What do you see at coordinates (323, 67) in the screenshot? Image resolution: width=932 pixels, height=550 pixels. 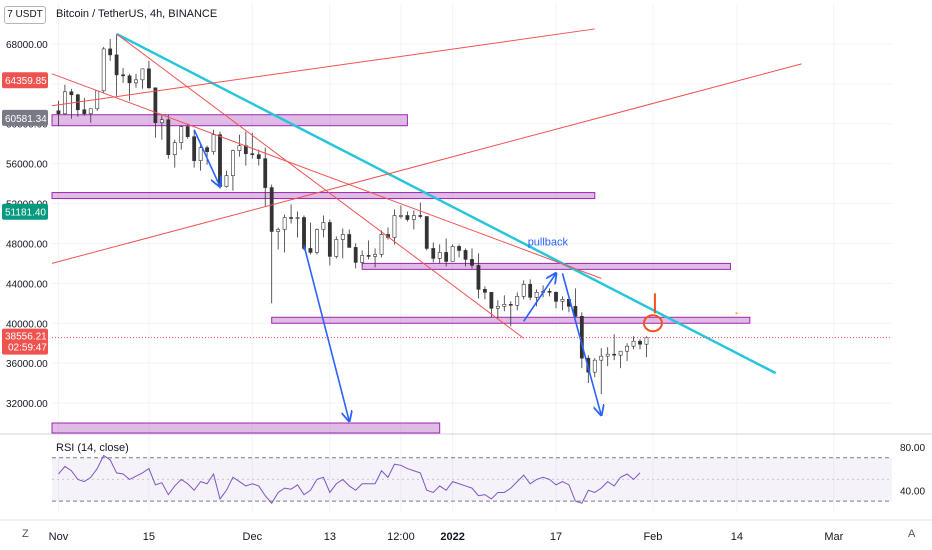 I see `trendline` at bounding box center [323, 67].